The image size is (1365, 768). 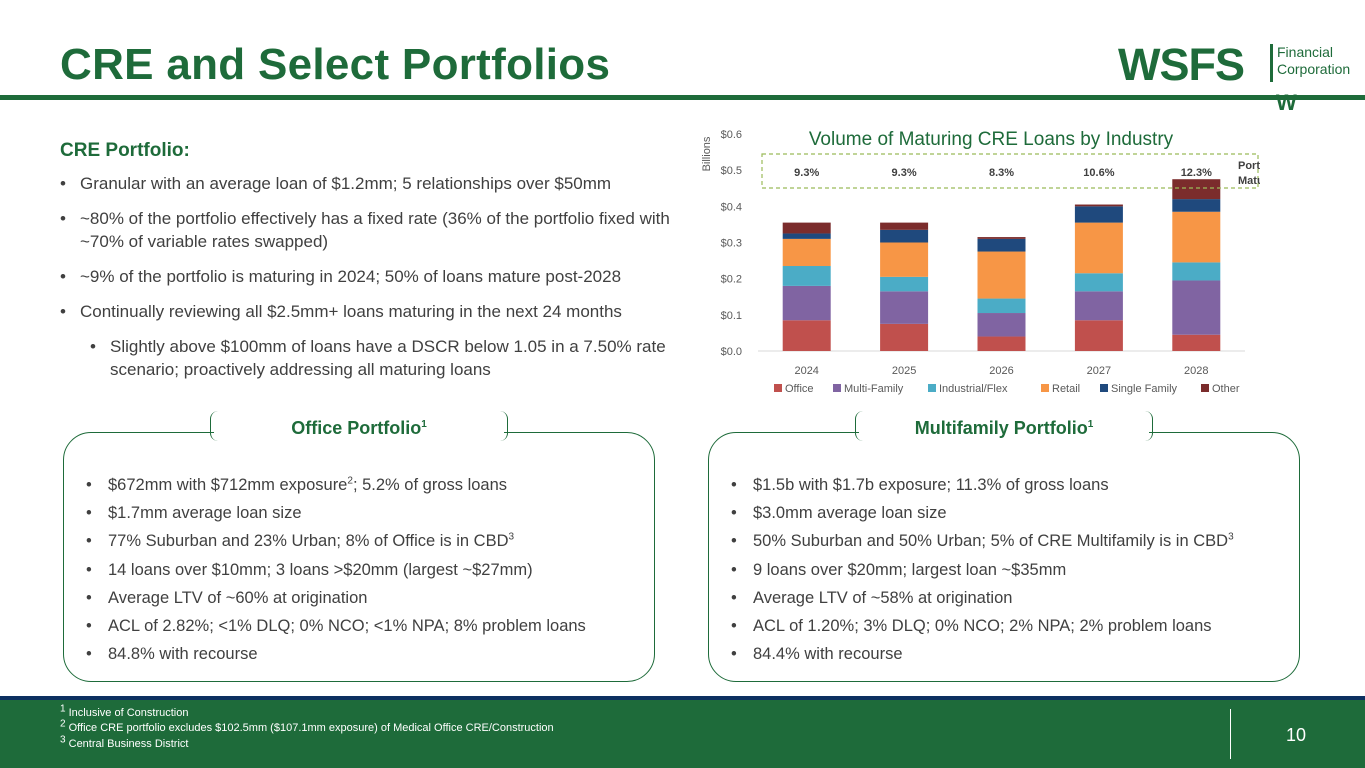 I want to click on legend-label: Other, so click(x=1226, y=389).